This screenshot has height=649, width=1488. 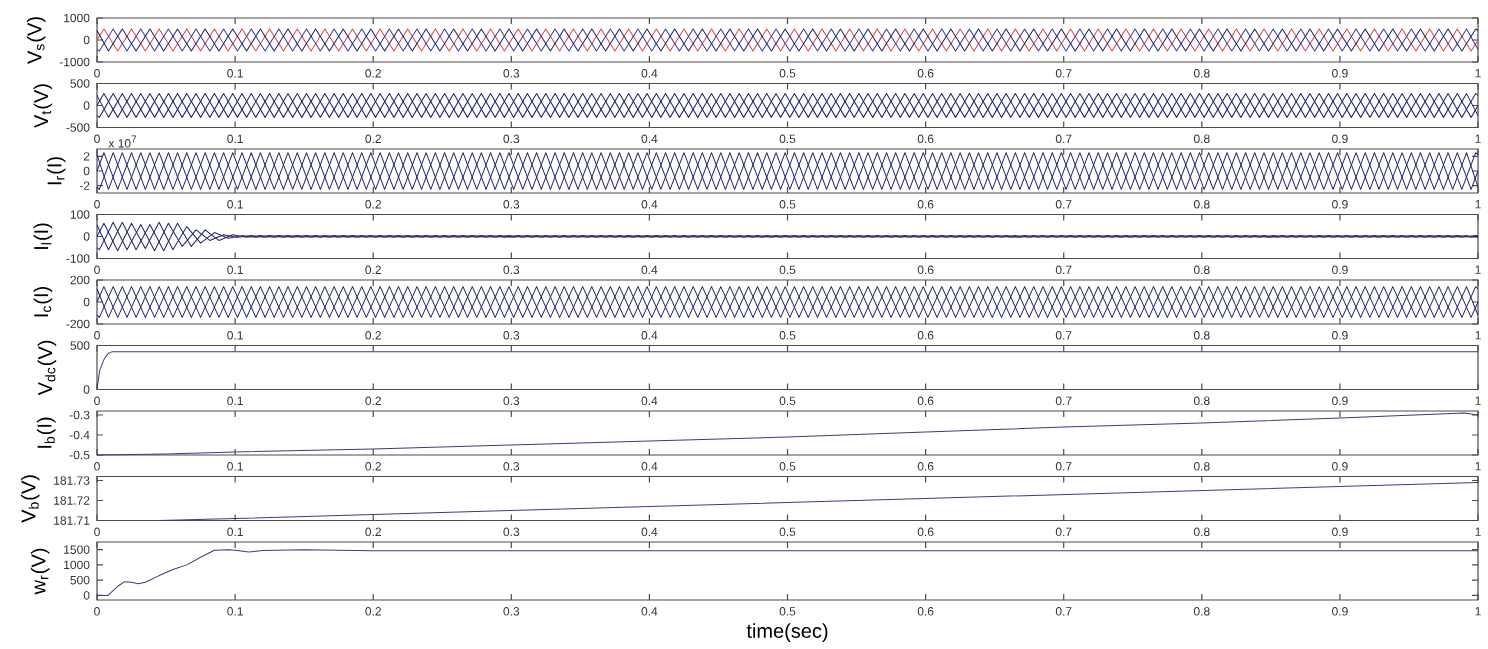 What do you see at coordinates (40, 571) in the screenshot?
I see `y-axis-title: w$_{r}$(V)` at bounding box center [40, 571].